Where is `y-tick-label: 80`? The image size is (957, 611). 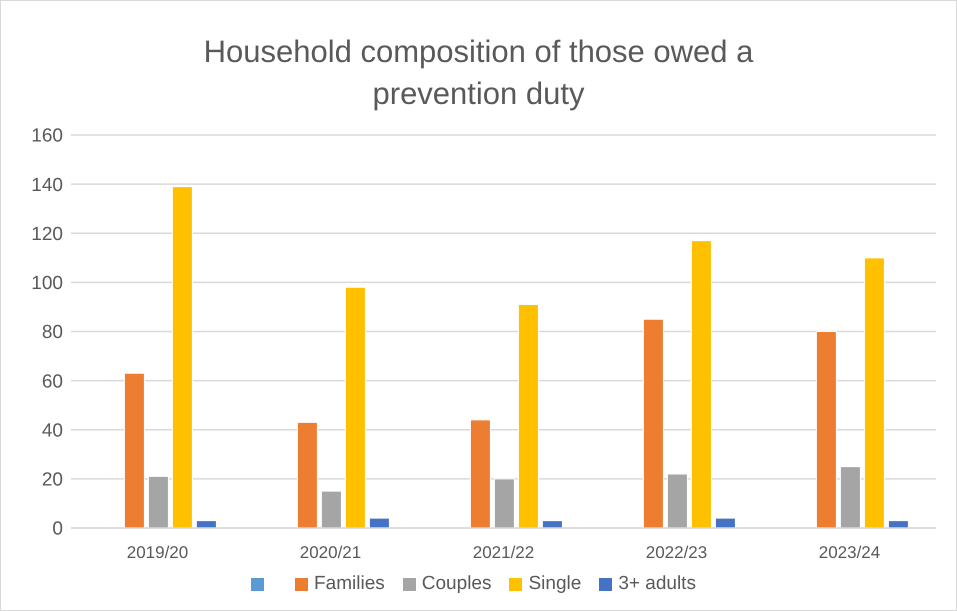
y-tick-label: 80 is located at coordinates (52, 333).